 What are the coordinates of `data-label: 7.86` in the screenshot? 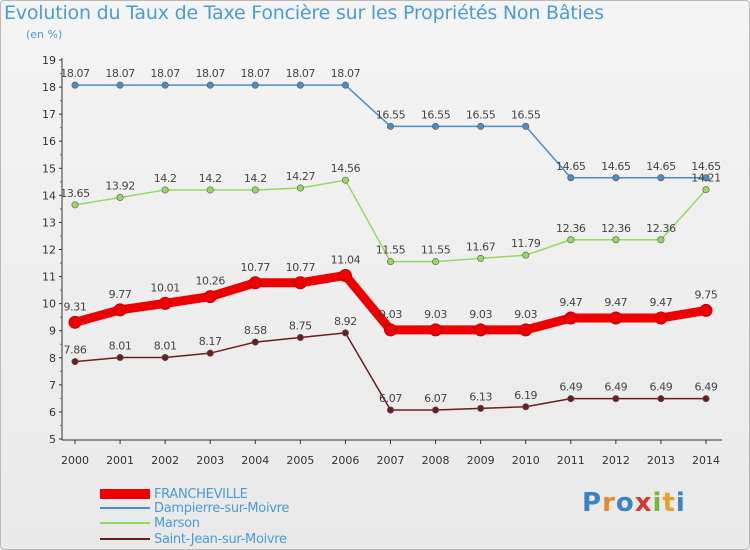 It's located at (75, 350).